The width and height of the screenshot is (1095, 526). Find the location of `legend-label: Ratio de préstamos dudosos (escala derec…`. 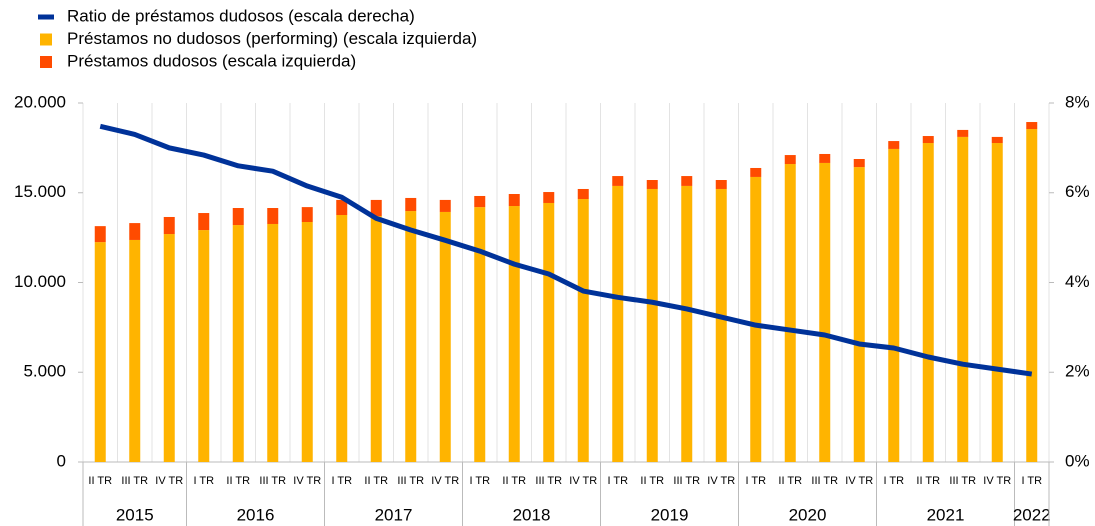

legend-label: Ratio de préstamos dudosos (escala derec… is located at coordinates (241, 15).